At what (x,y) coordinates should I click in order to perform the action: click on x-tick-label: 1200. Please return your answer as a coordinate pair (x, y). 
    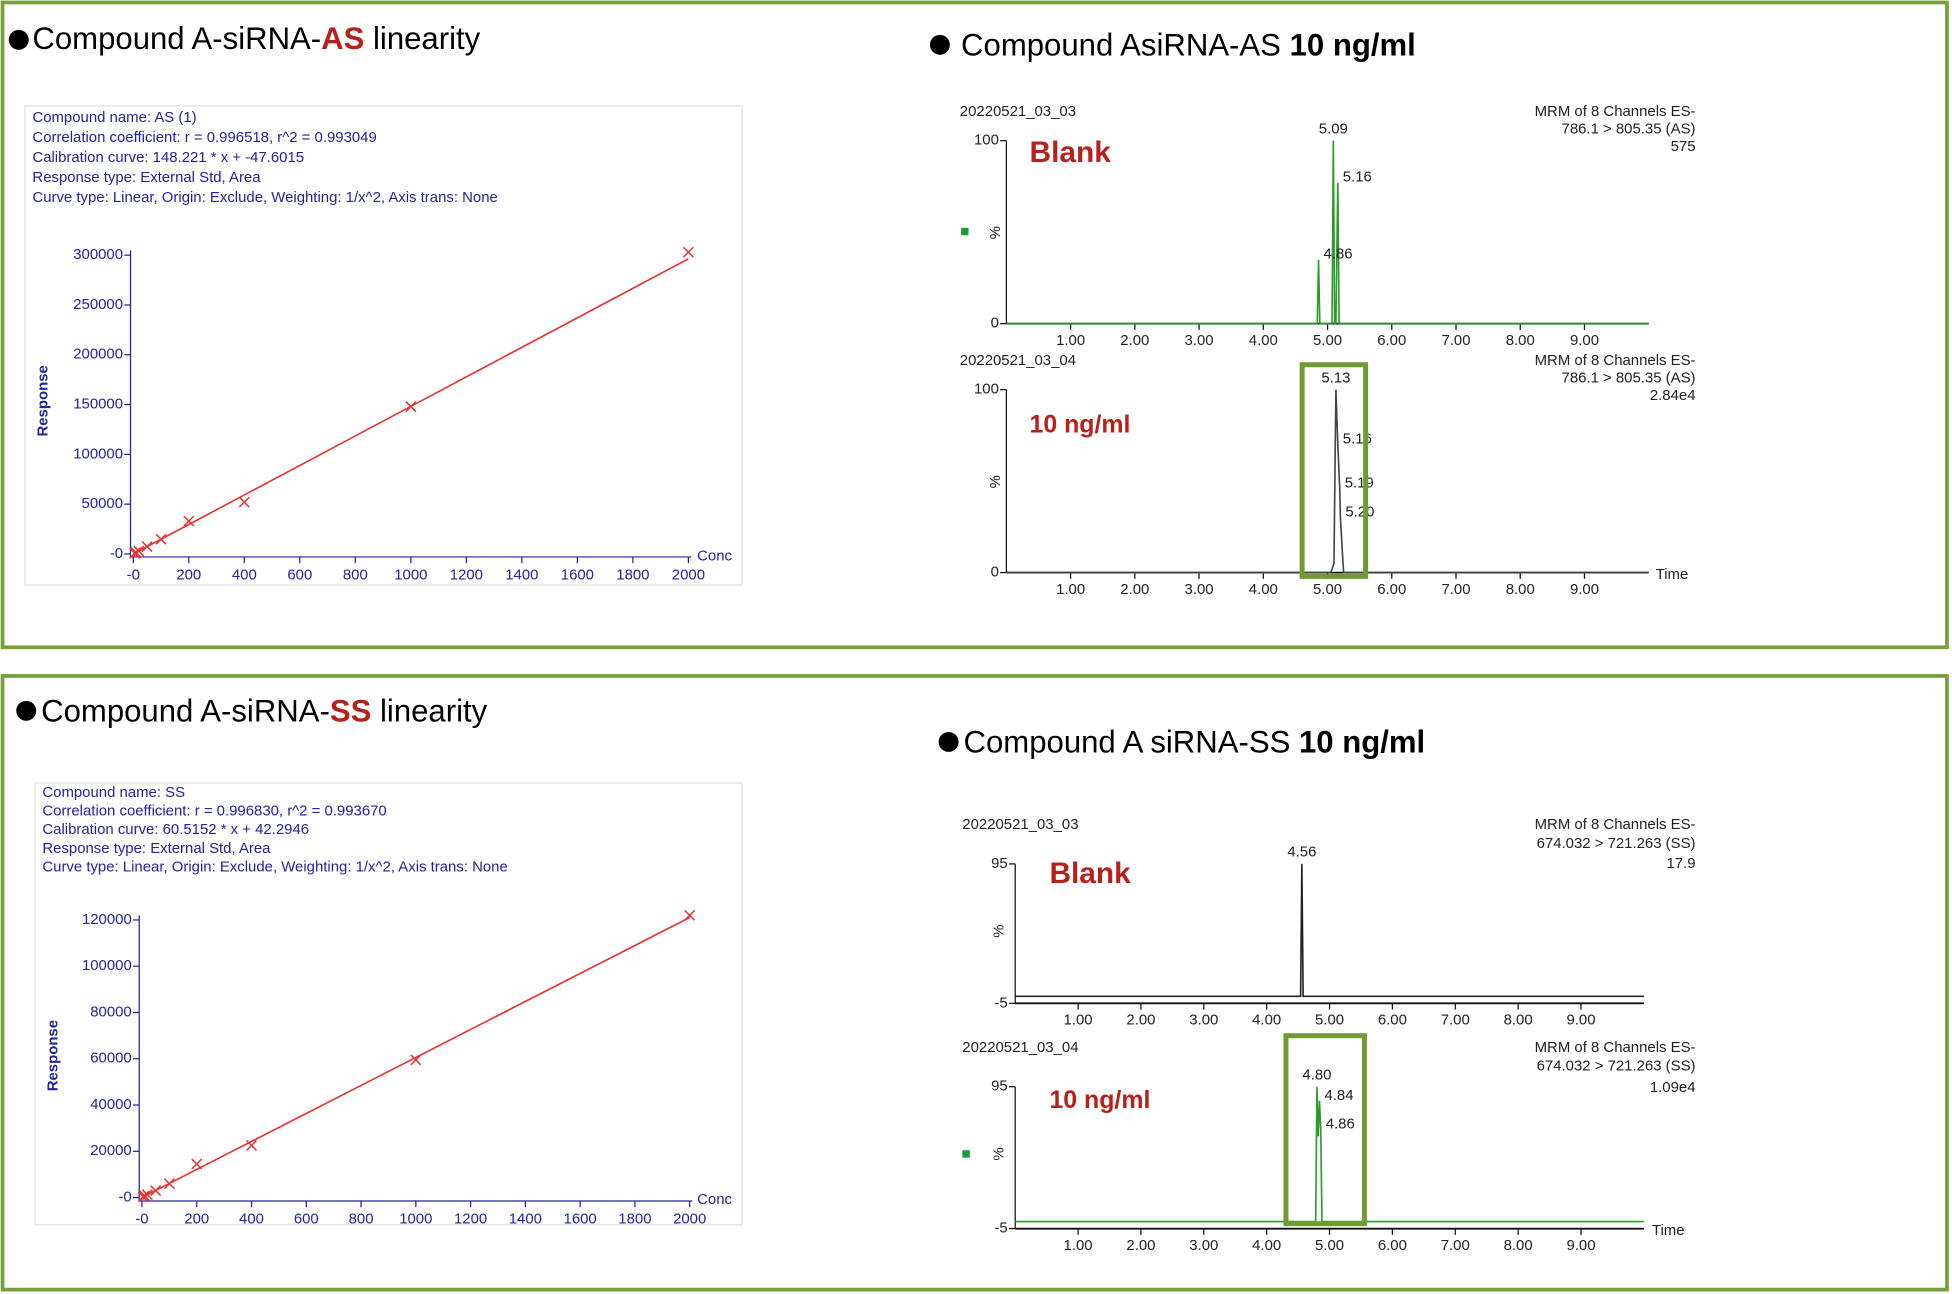
    Looking at the image, I should click on (470, 1219).